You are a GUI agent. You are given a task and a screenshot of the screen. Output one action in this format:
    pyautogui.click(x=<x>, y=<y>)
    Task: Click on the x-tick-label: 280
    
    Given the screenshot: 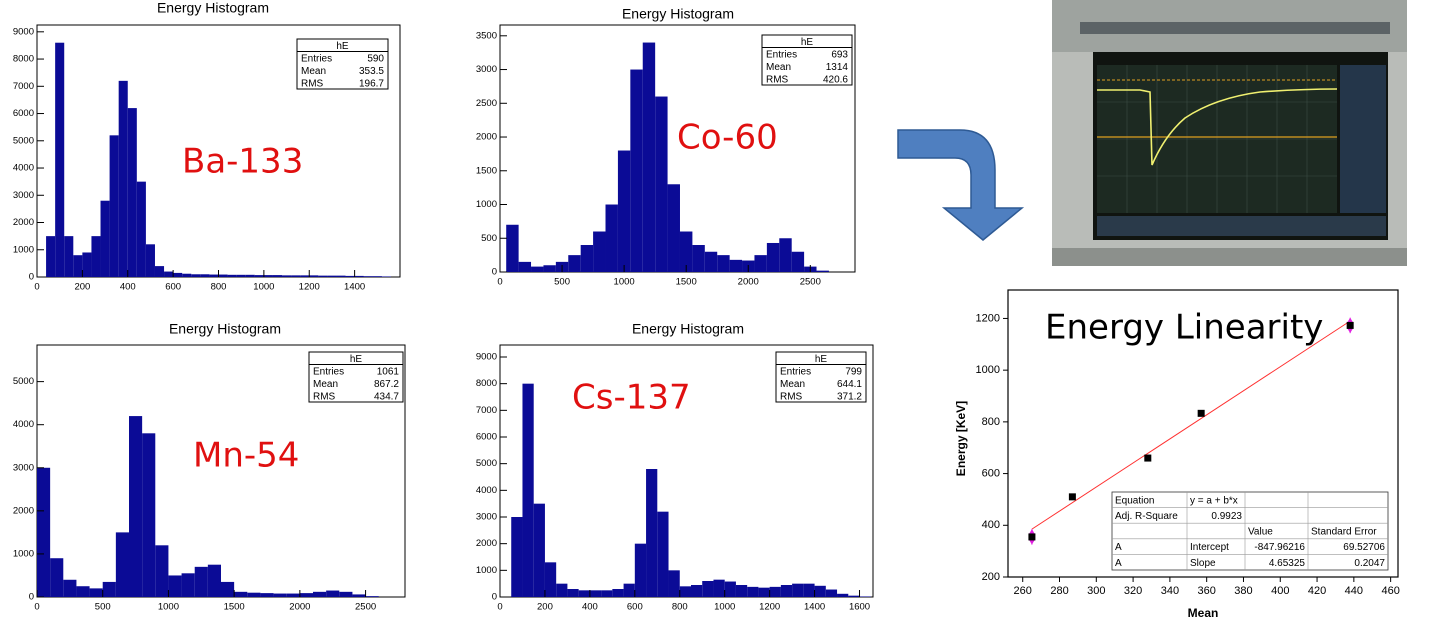 What is the action you would take?
    pyautogui.click(x=1059, y=591)
    